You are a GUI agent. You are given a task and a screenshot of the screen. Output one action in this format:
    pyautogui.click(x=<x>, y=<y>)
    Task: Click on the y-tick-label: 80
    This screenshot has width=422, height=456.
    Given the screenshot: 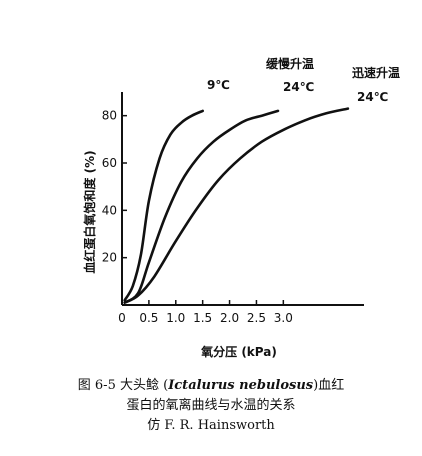 What is the action you would take?
    pyautogui.click(x=109, y=116)
    